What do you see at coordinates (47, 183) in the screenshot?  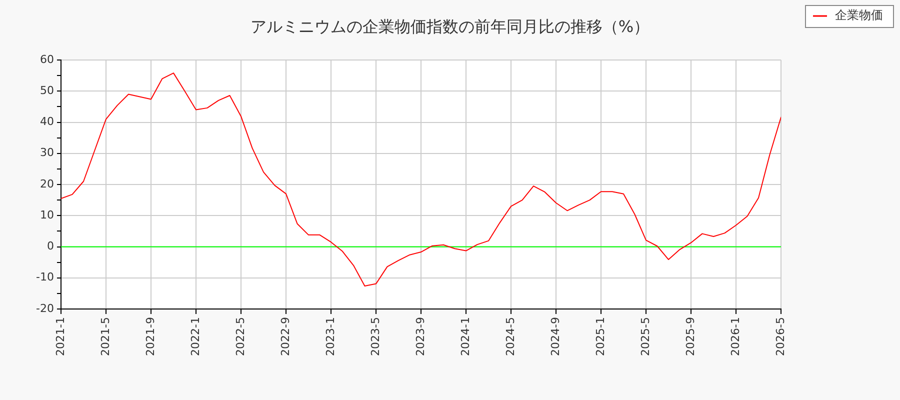 I see `y-tick-label: 20` at bounding box center [47, 183].